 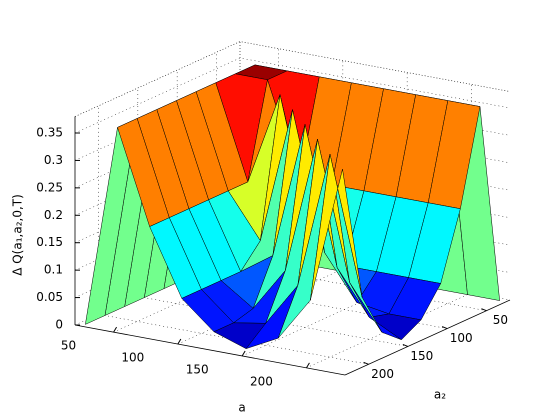 What do you see at coordinates (49, 297) in the screenshot?
I see `z-tick-label: 0.05` at bounding box center [49, 297].